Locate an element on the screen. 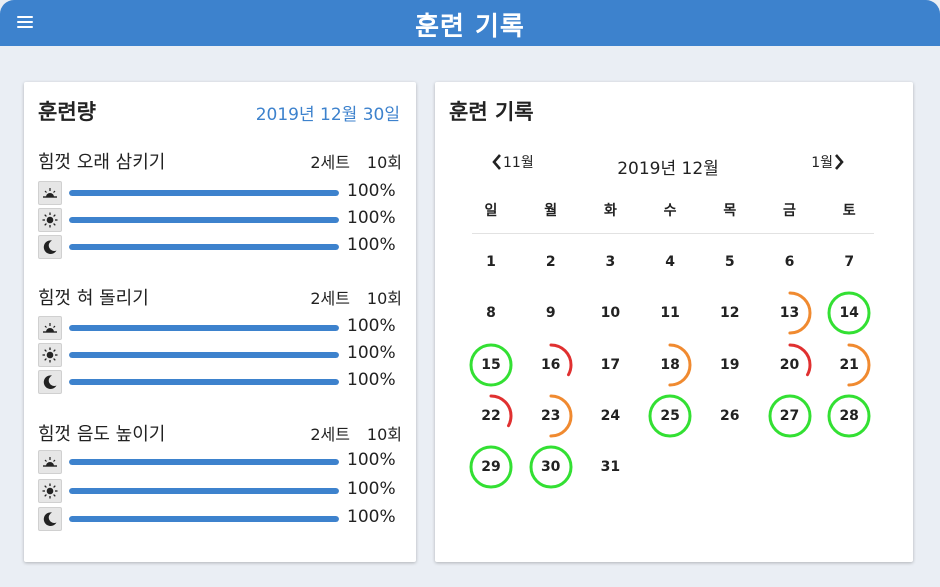 The height and width of the screenshot is (587, 940). calendar-day: 23 is located at coordinates (551, 416).